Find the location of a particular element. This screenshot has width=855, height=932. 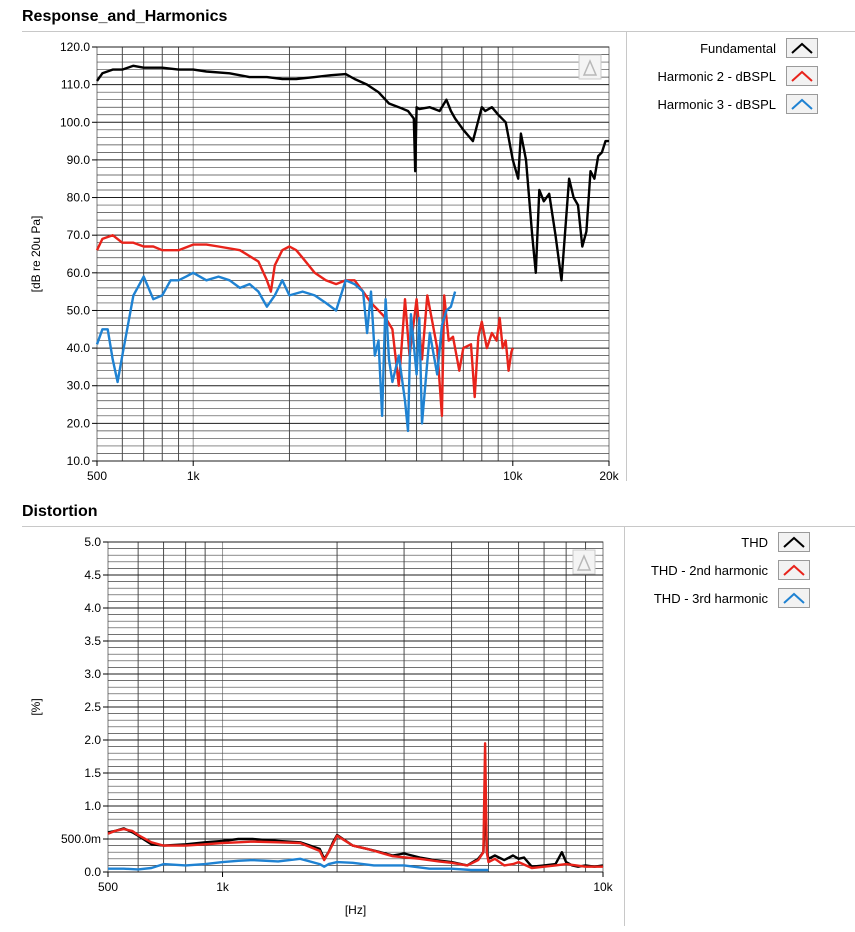

y-tick-label: 20.0 is located at coordinates (79, 423).